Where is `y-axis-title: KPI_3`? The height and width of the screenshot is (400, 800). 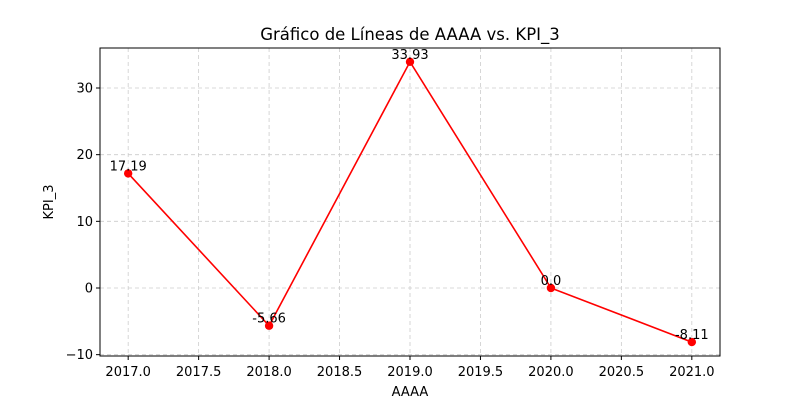
y-axis-title: KPI_3 is located at coordinates (49, 202).